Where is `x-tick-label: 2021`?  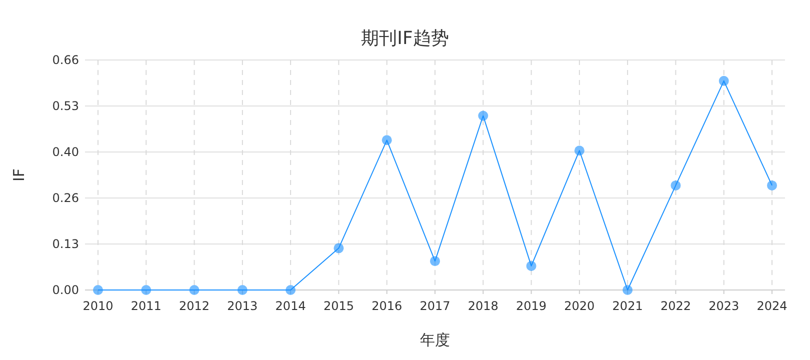 x-tick-label: 2021 is located at coordinates (627, 306).